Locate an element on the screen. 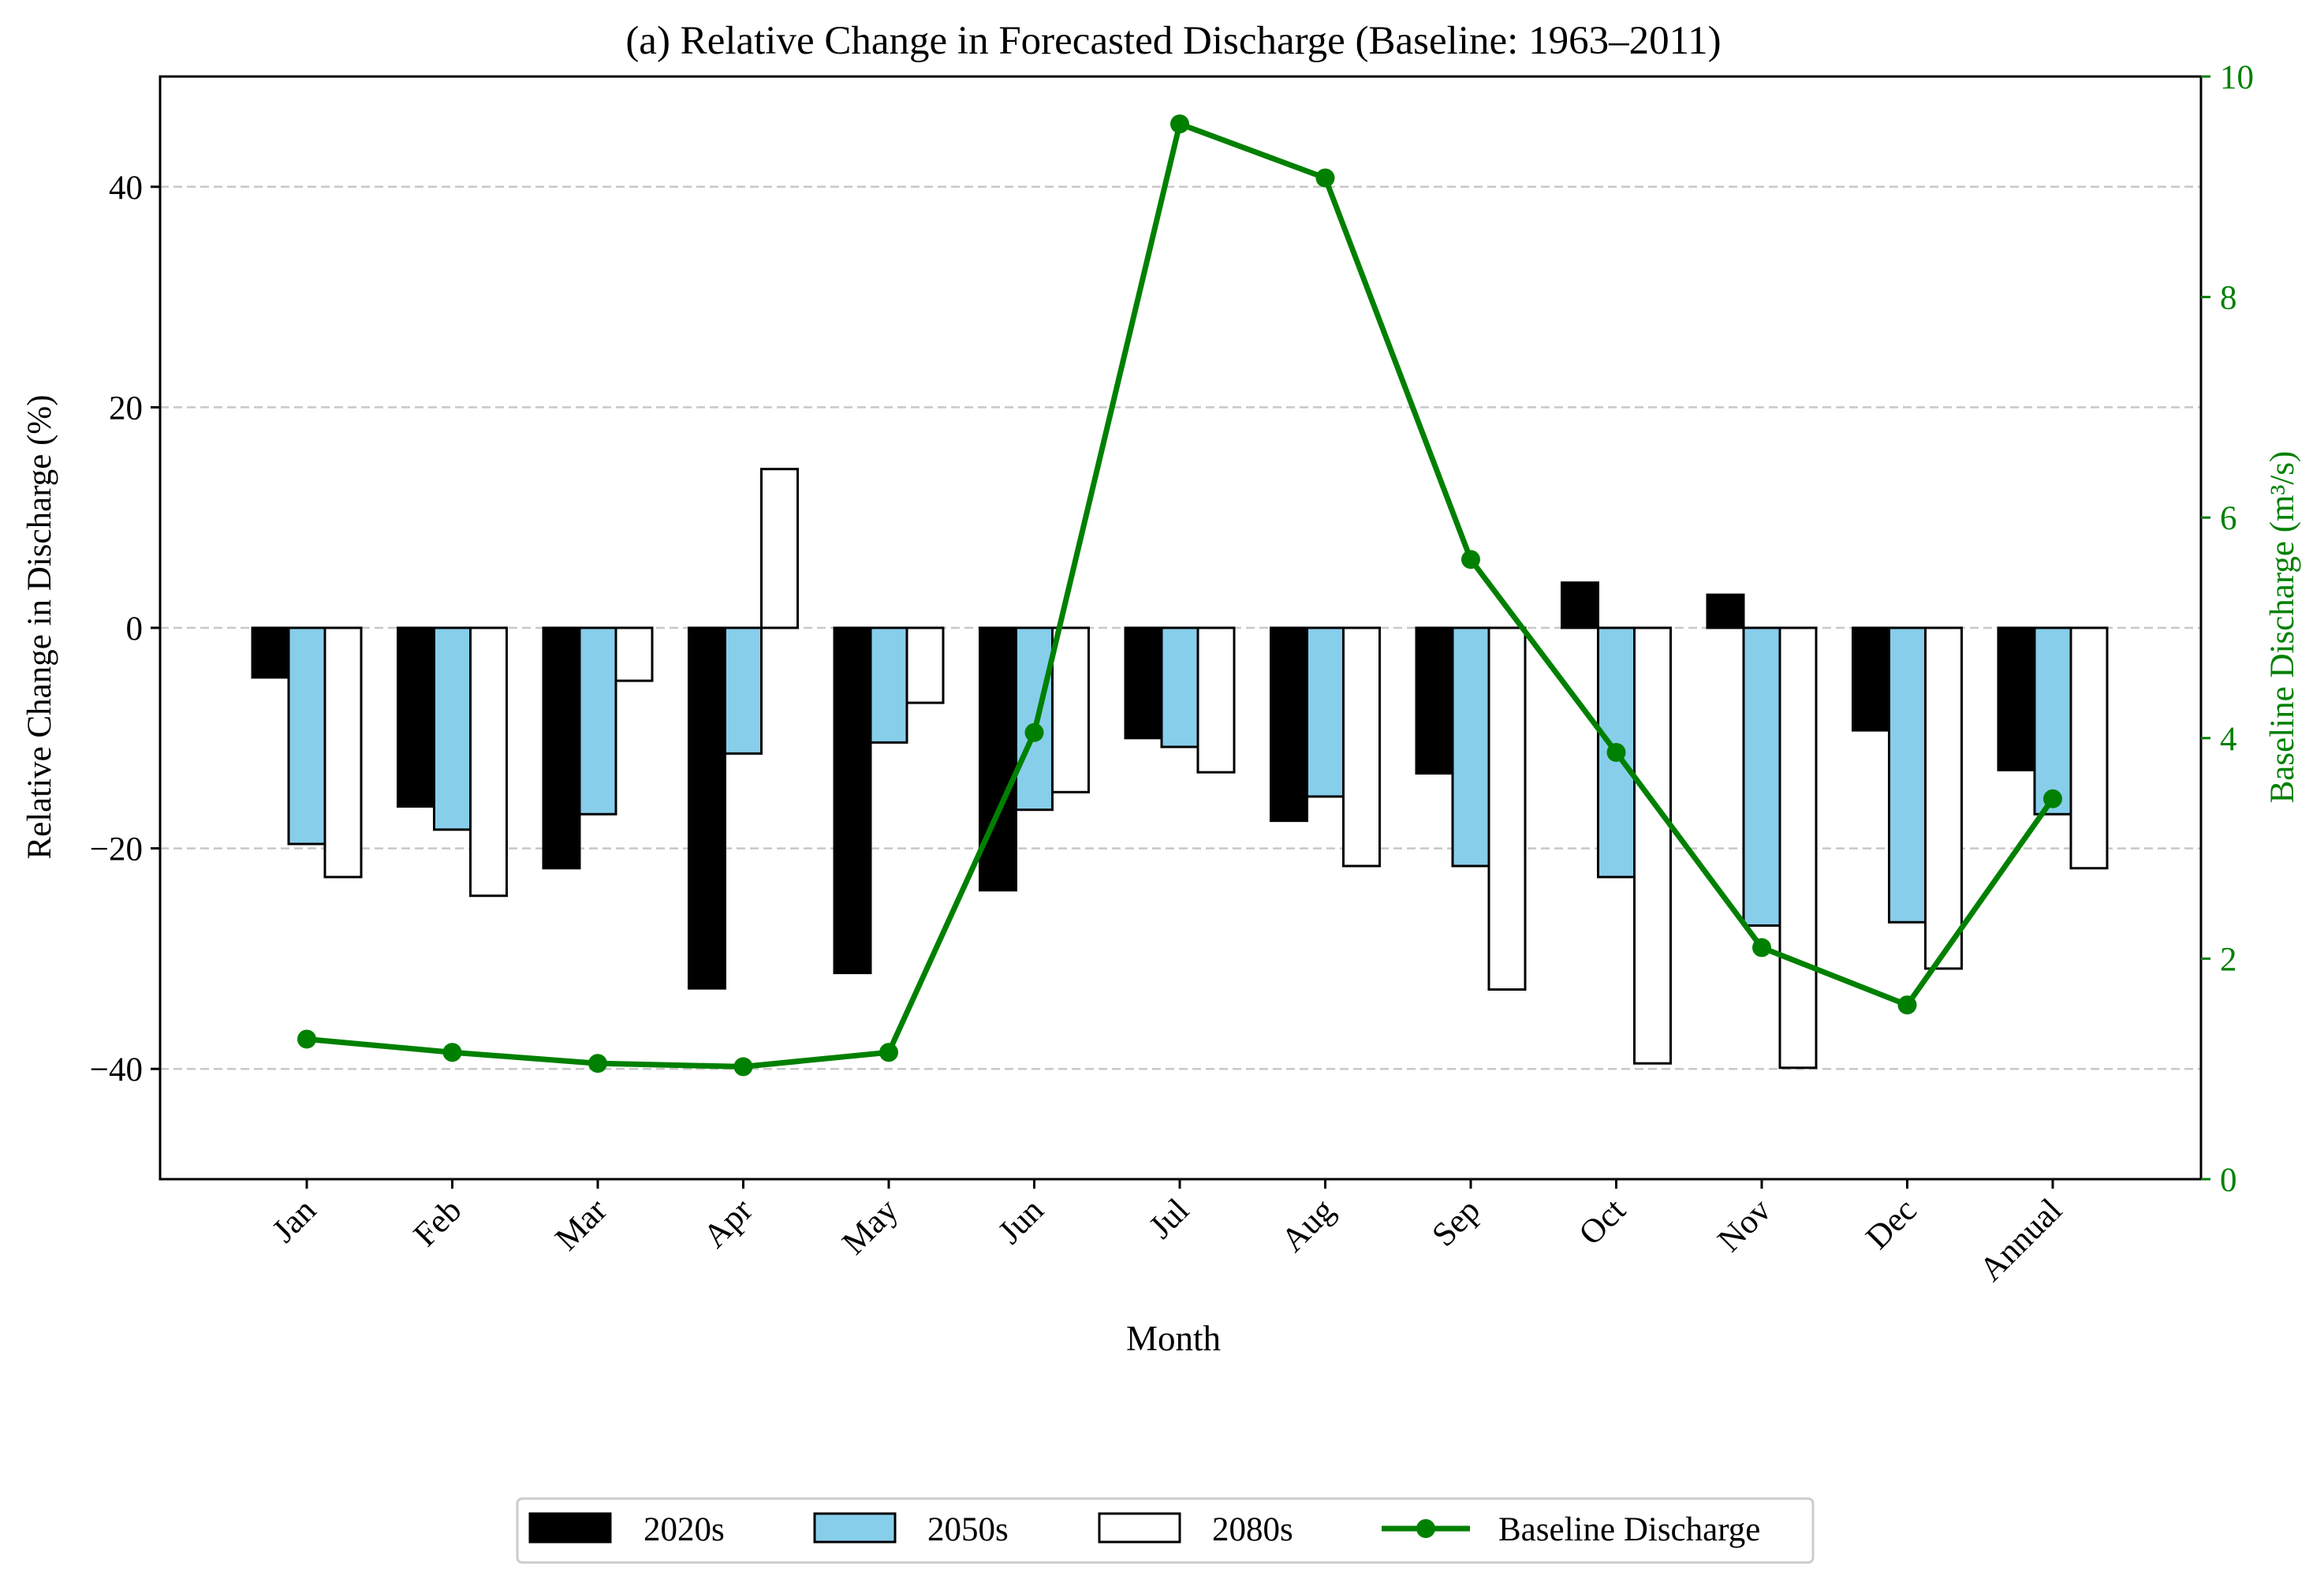  y-tick-label: 40 is located at coordinates (126, 188).